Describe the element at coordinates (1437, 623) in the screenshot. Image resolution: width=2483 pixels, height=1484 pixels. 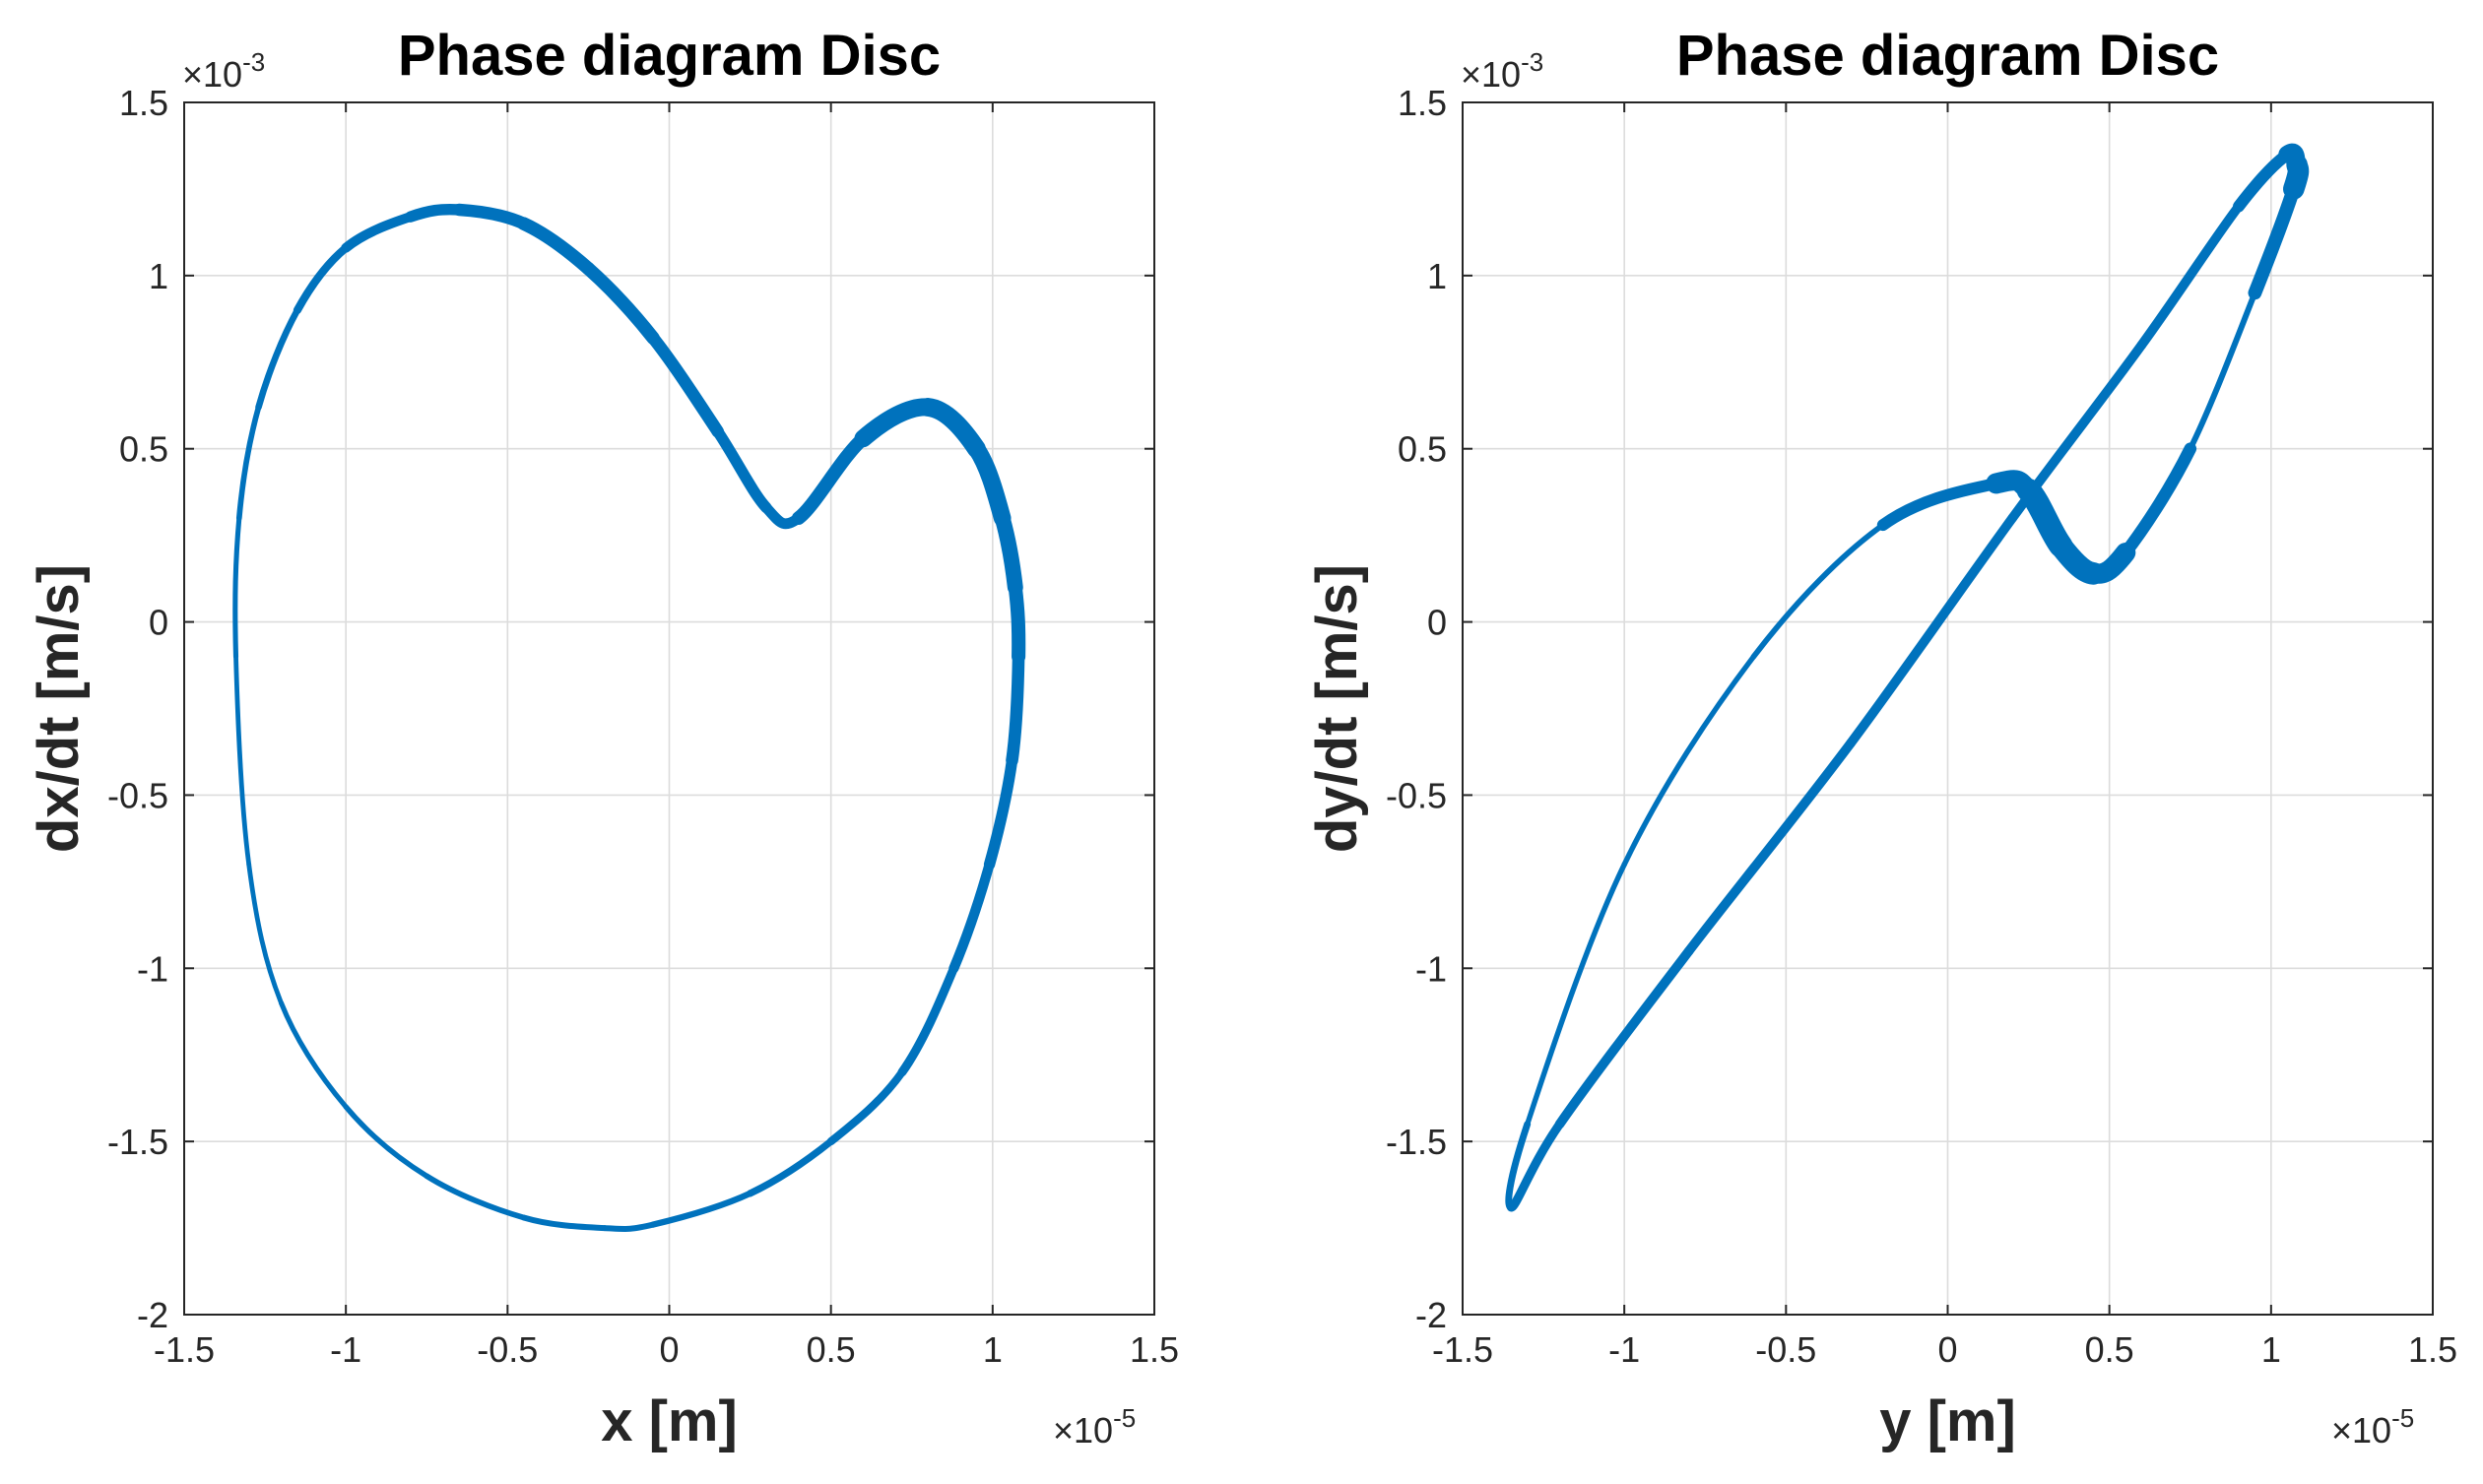
I see `right-y-tick-label-4: 0` at that location.